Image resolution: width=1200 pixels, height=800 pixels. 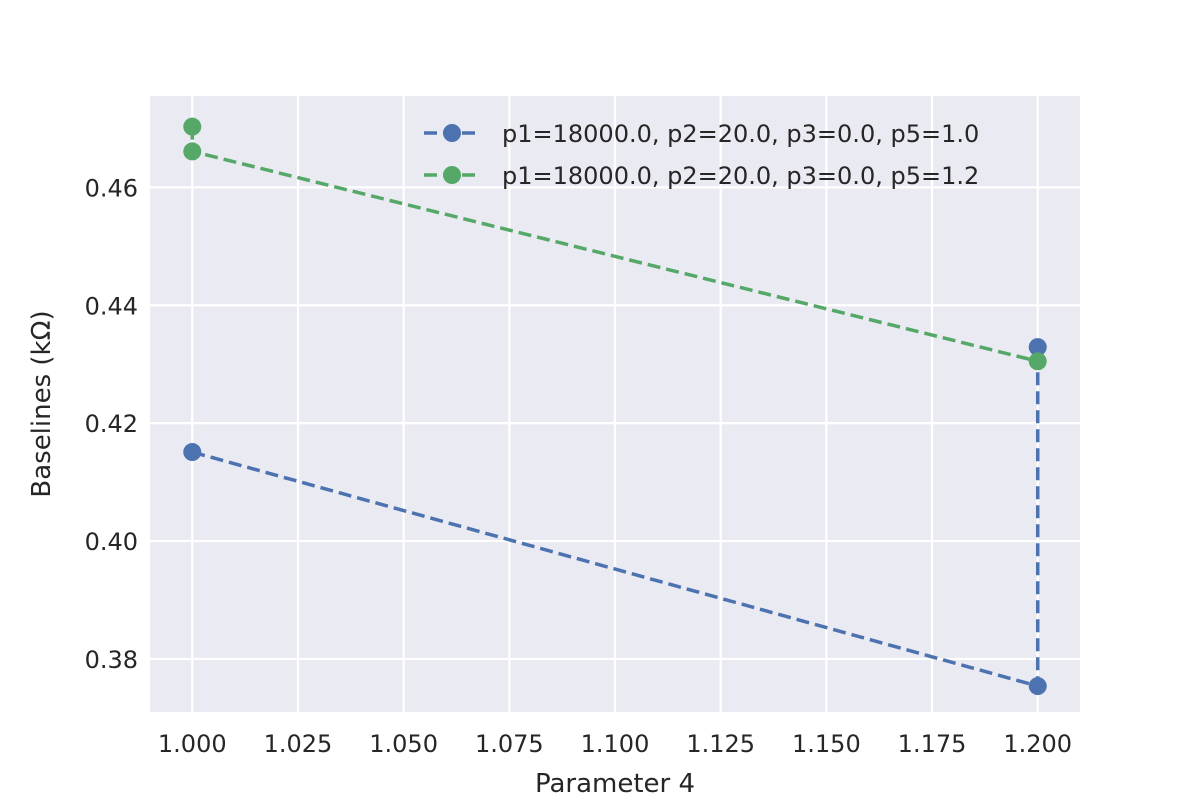 What do you see at coordinates (111, 188) in the screenshot?
I see `y-tick-label: 0.46` at bounding box center [111, 188].